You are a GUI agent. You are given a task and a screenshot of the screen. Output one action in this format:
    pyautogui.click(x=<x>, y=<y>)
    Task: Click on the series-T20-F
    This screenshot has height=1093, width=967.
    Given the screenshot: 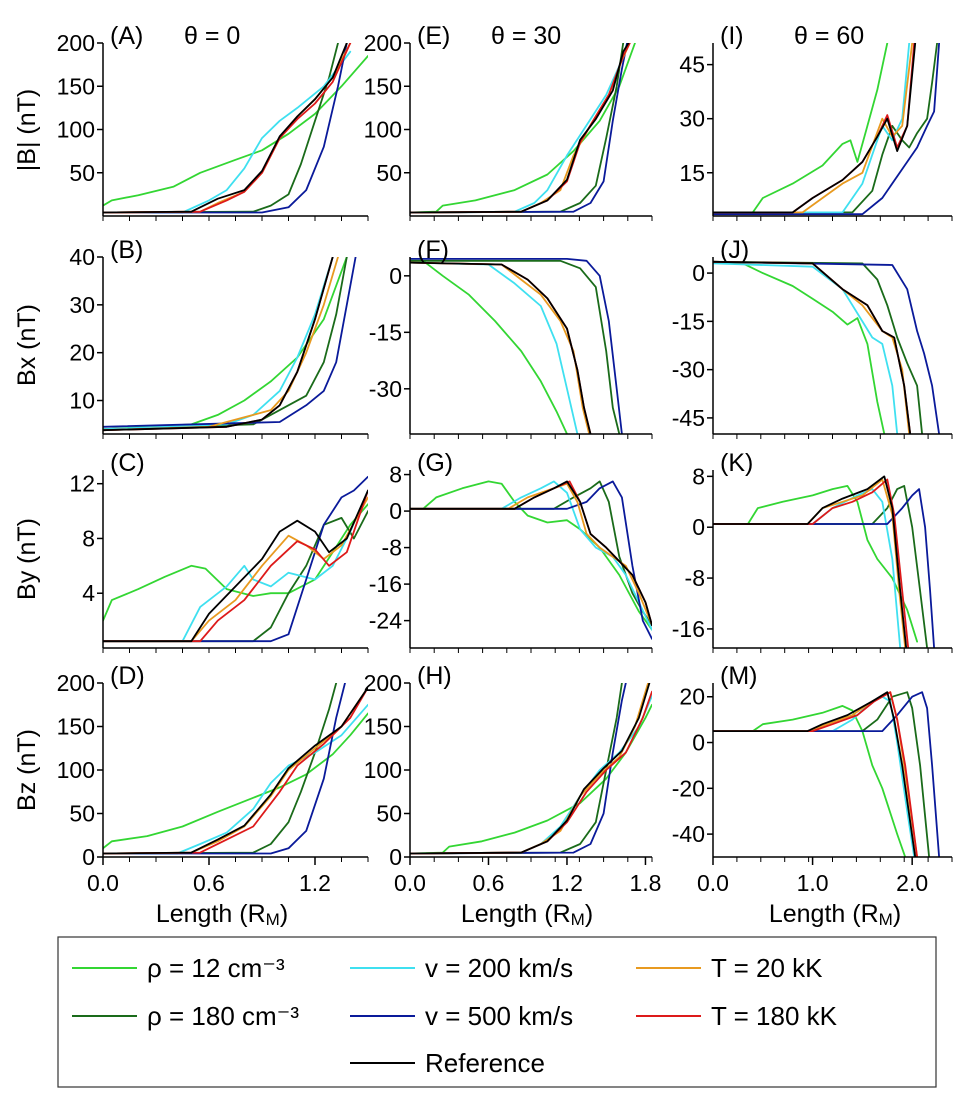 What is the action you would take?
    pyautogui.click(x=500, y=347)
    